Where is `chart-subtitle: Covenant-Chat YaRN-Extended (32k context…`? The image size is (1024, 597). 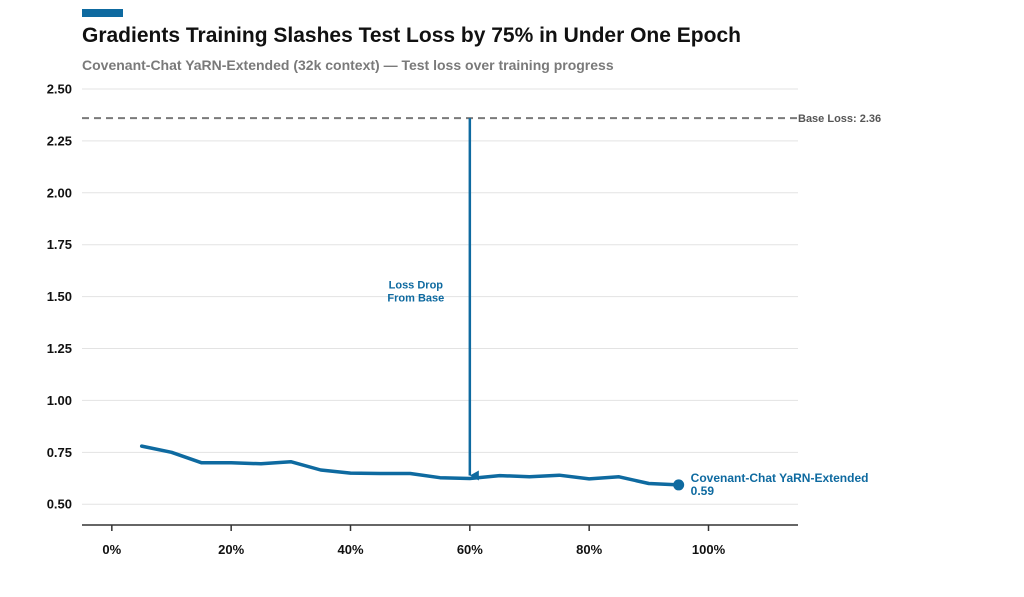
chart-subtitle: Covenant-Chat YaRN-Extended (32k context… is located at coordinates (348, 65).